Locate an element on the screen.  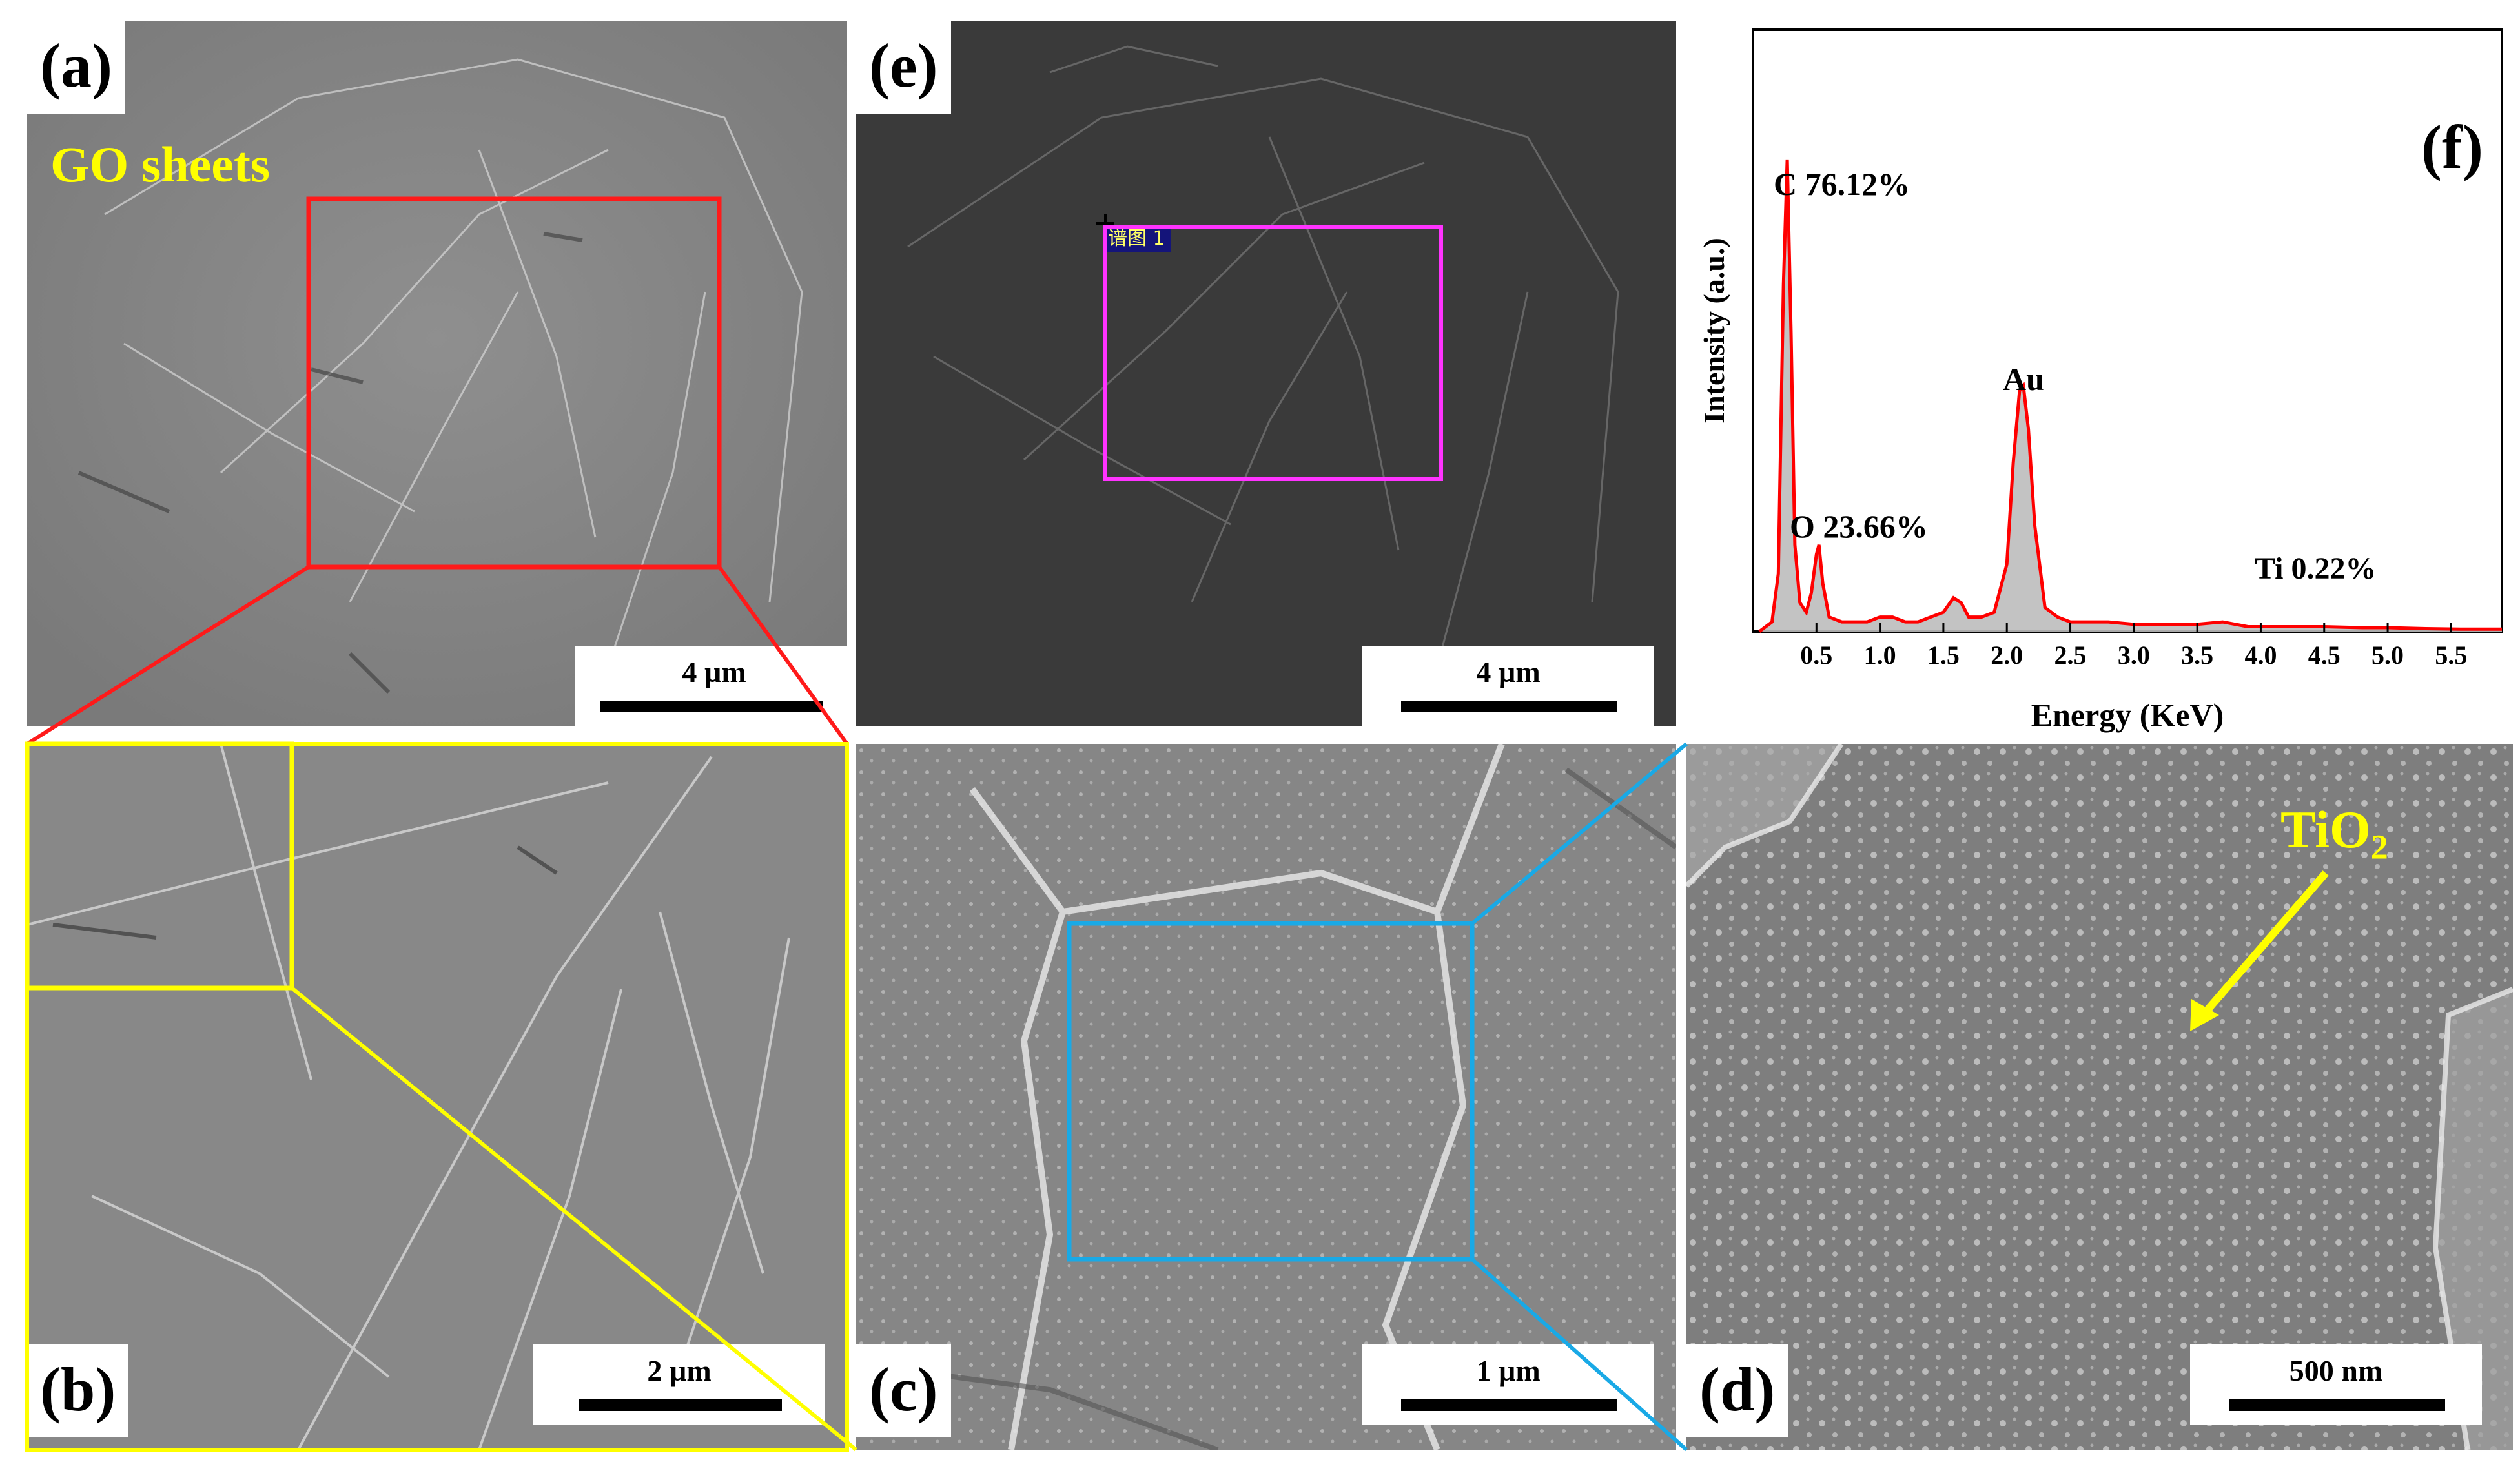
tio2-annotation: TiO2 is located at coordinates (2334, 834).